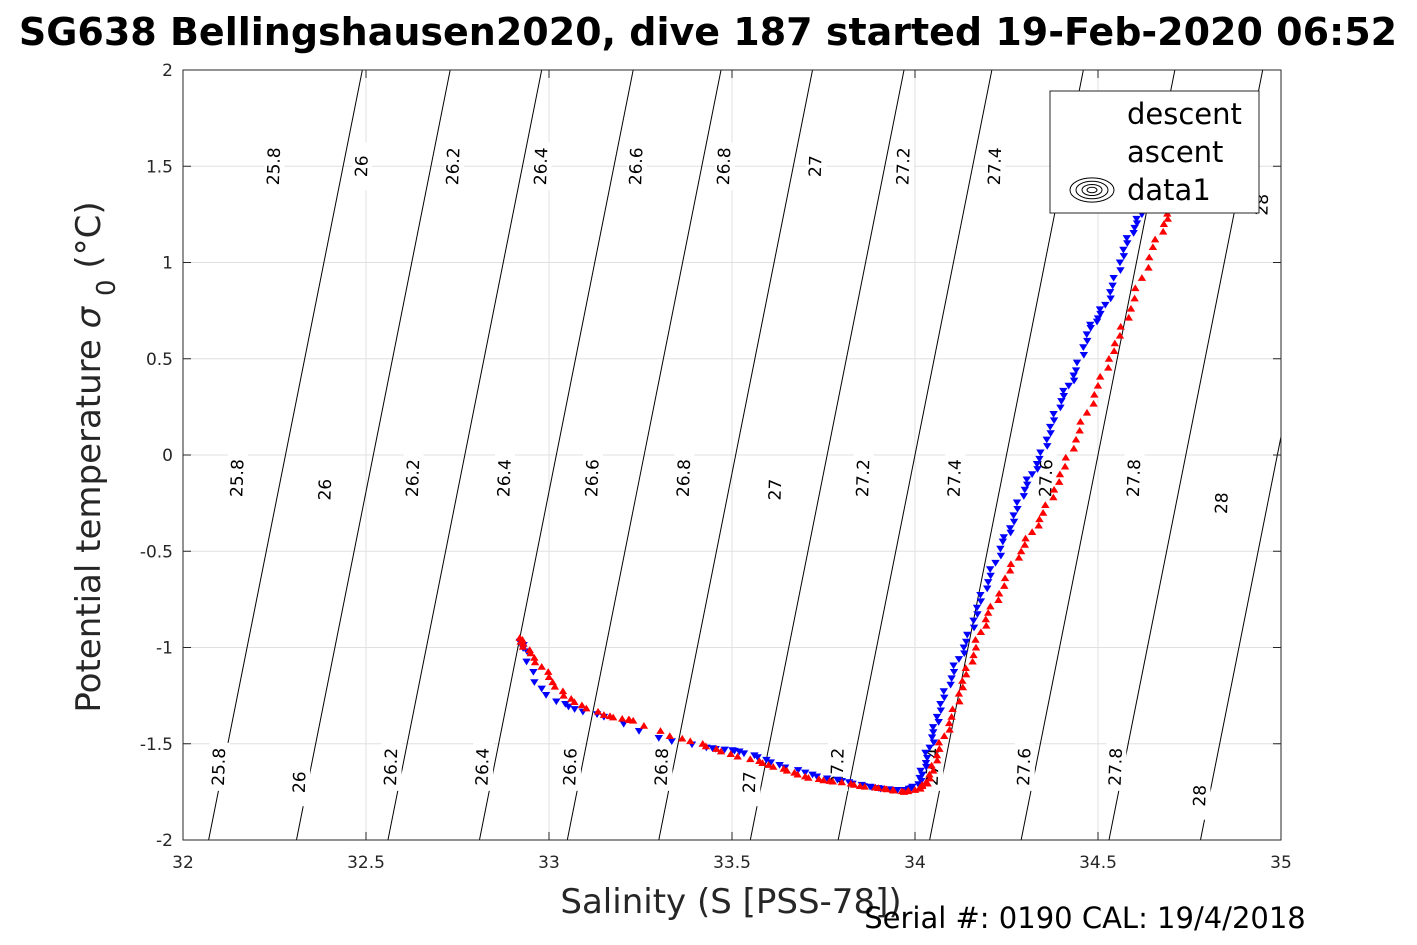 This screenshot has width=1417, height=945. What do you see at coordinates (915, 863) in the screenshot?
I see `x-tick-label: 34` at bounding box center [915, 863].